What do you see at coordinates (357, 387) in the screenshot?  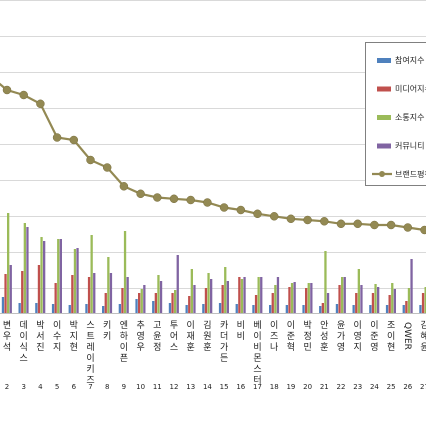 I see `rank-label: 23` at bounding box center [357, 387].